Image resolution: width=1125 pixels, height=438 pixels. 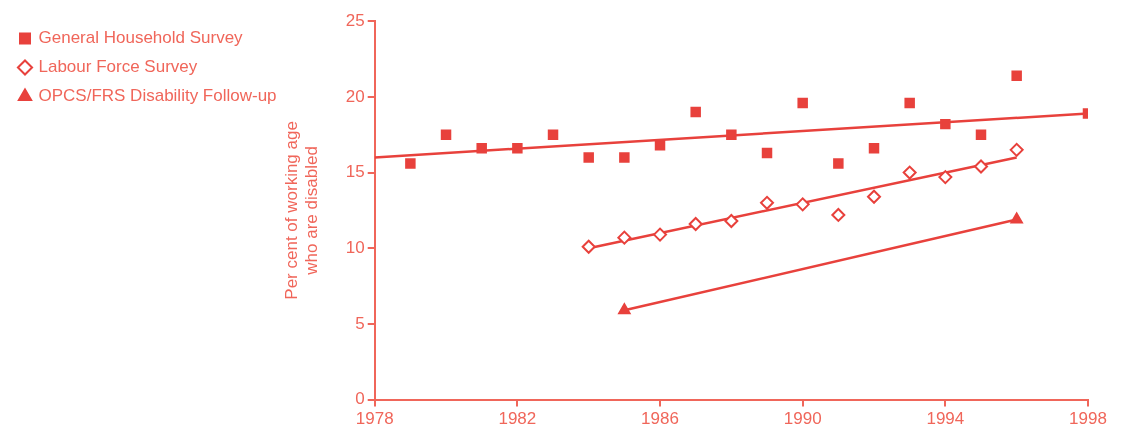 What do you see at coordinates (118, 67) in the screenshot?
I see `legend-label: Labour Force Survey` at bounding box center [118, 67].